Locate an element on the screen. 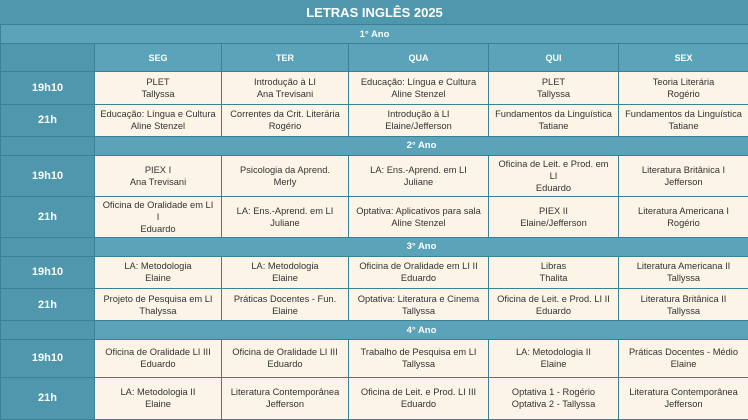 The image size is (748, 420). course-name: Oficina de Oralidade em LI is located at coordinates (158, 204).